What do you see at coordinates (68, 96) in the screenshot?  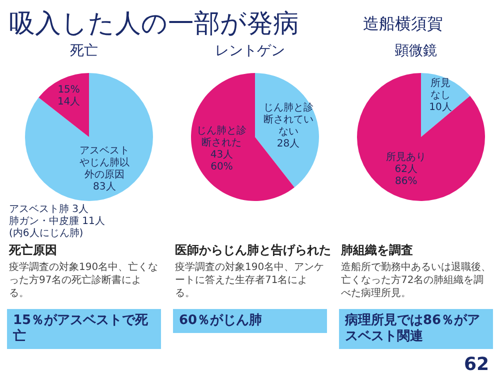 I see `data-label: 15% 14人` at bounding box center [68, 96].